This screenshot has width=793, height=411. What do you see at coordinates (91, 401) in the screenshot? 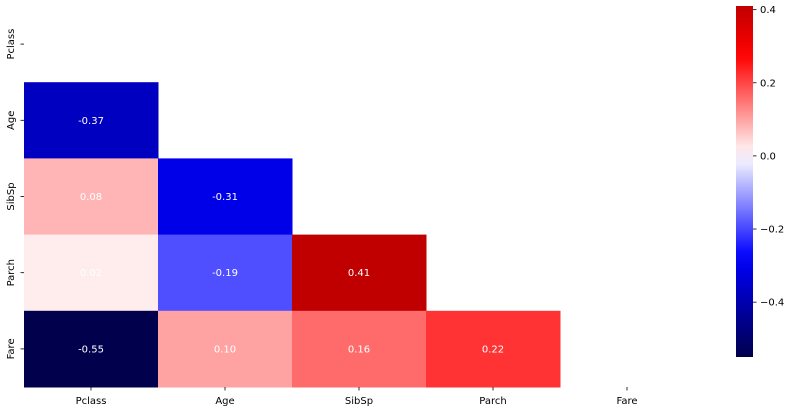
I see `x-tick-label: Pclass` at bounding box center [91, 401].